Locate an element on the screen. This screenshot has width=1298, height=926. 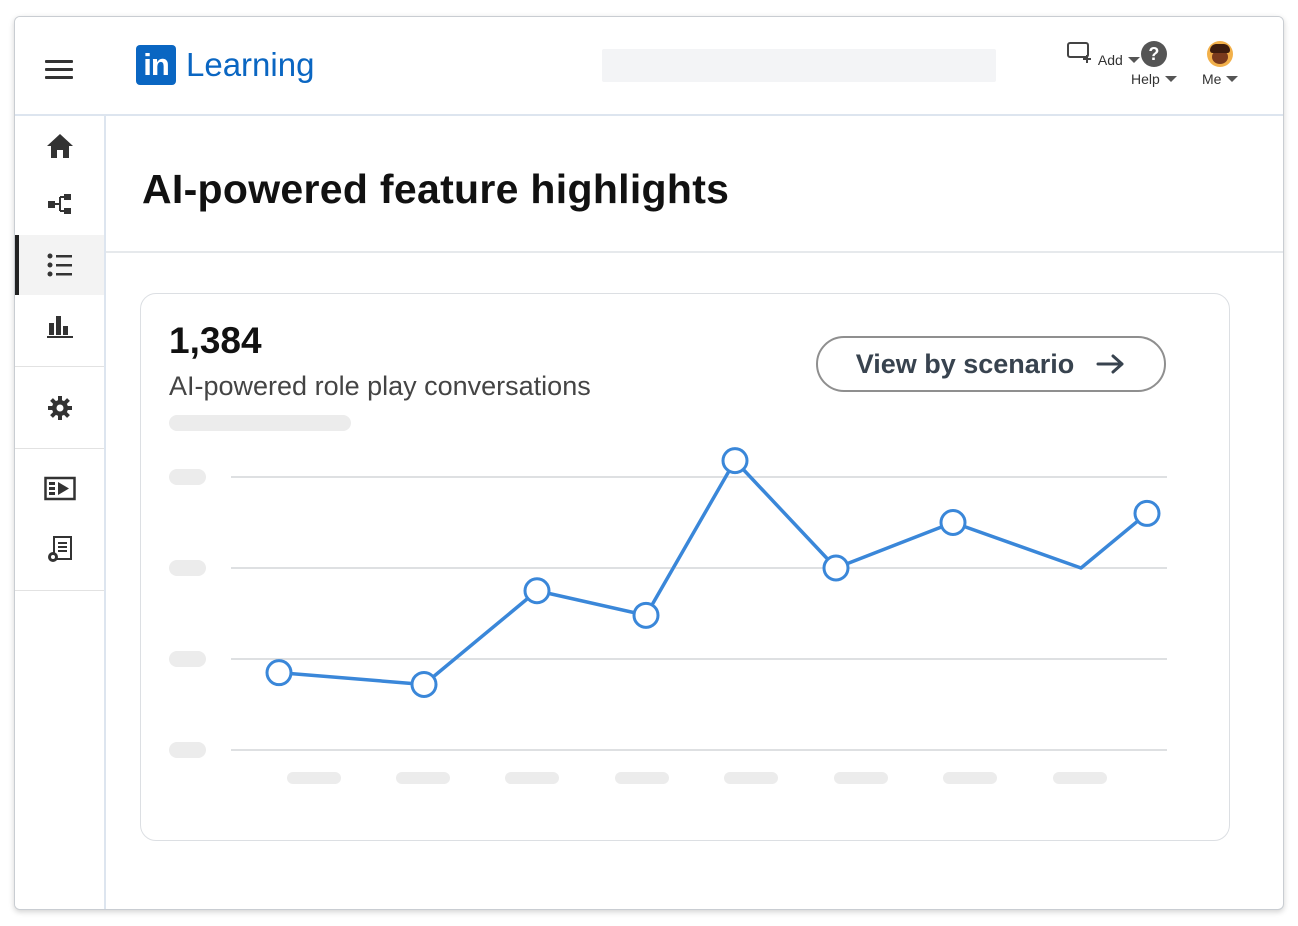
page-header: AI-powered feature highlights is located at coordinates (694, 184).